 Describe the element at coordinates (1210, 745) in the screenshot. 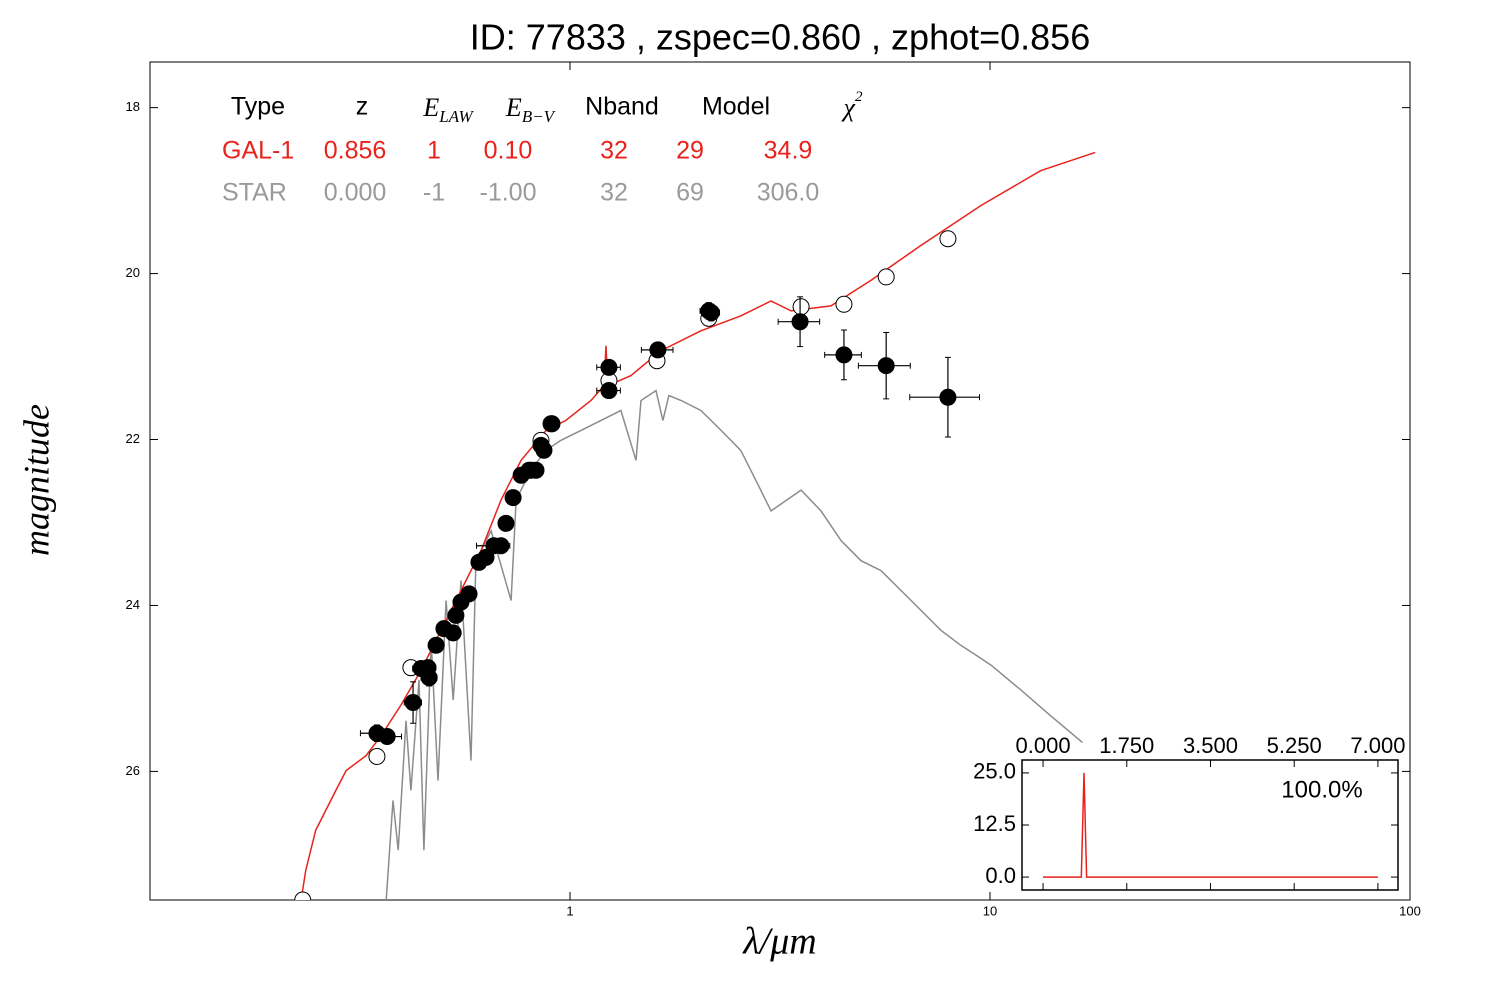

I see `inset-x-tick-label: 3.500` at that location.